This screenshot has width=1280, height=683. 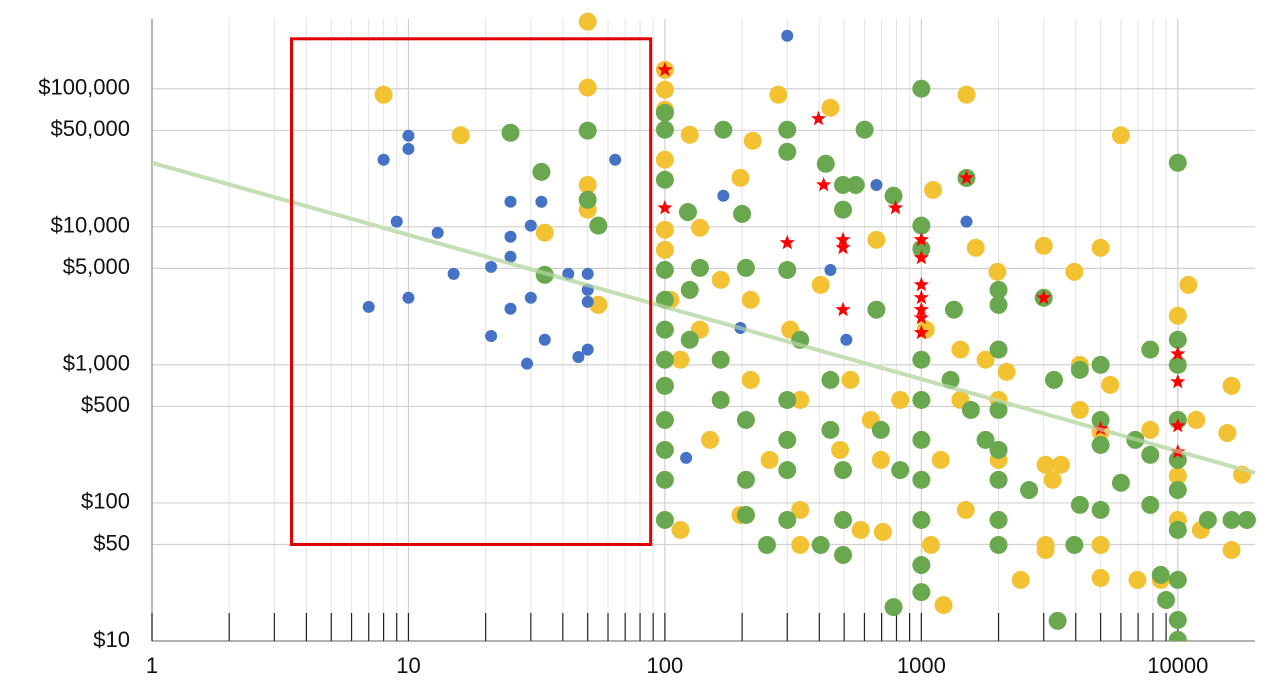 What do you see at coordinates (90, 128) in the screenshot?
I see `y-tick-label: $50,000` at bounding box center [90, 128].